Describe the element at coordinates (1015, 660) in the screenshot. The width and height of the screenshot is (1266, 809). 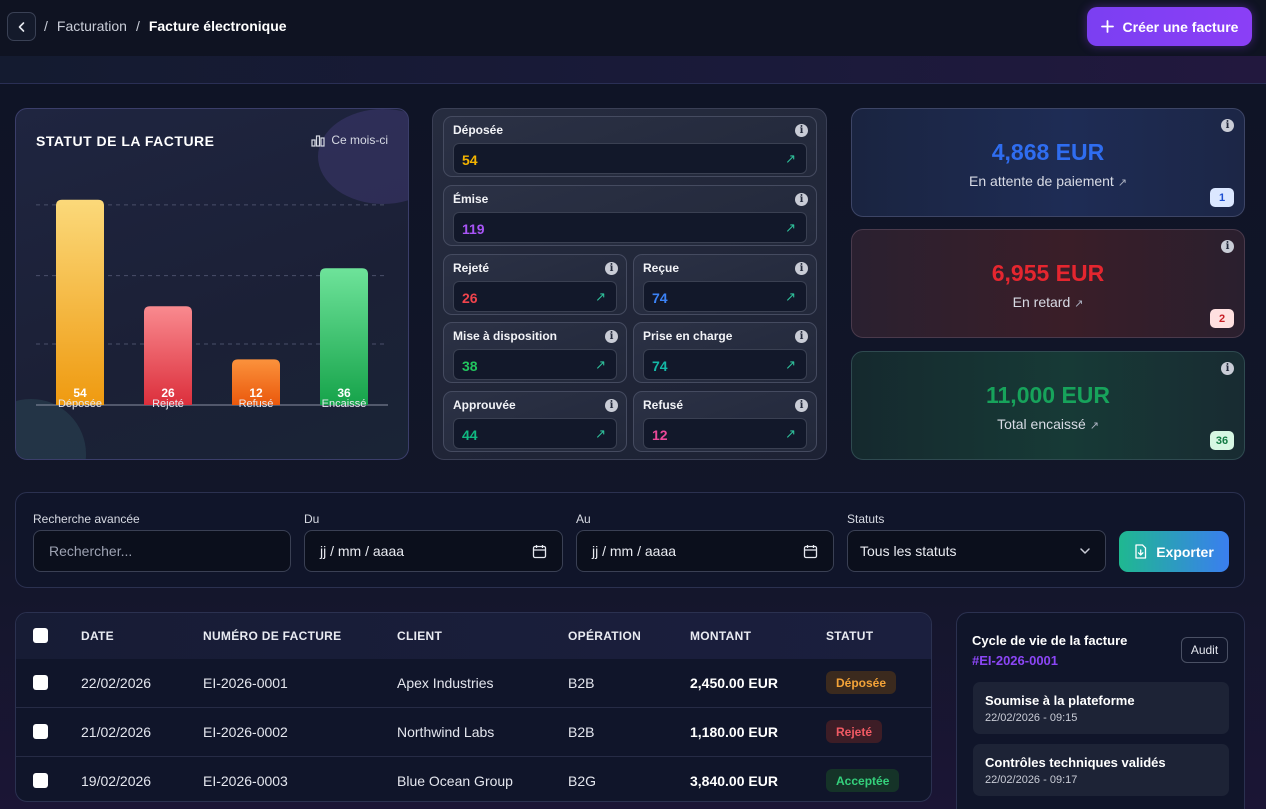
I see `lifecycle-invoice-id: #EI-2026-0001` at that location.